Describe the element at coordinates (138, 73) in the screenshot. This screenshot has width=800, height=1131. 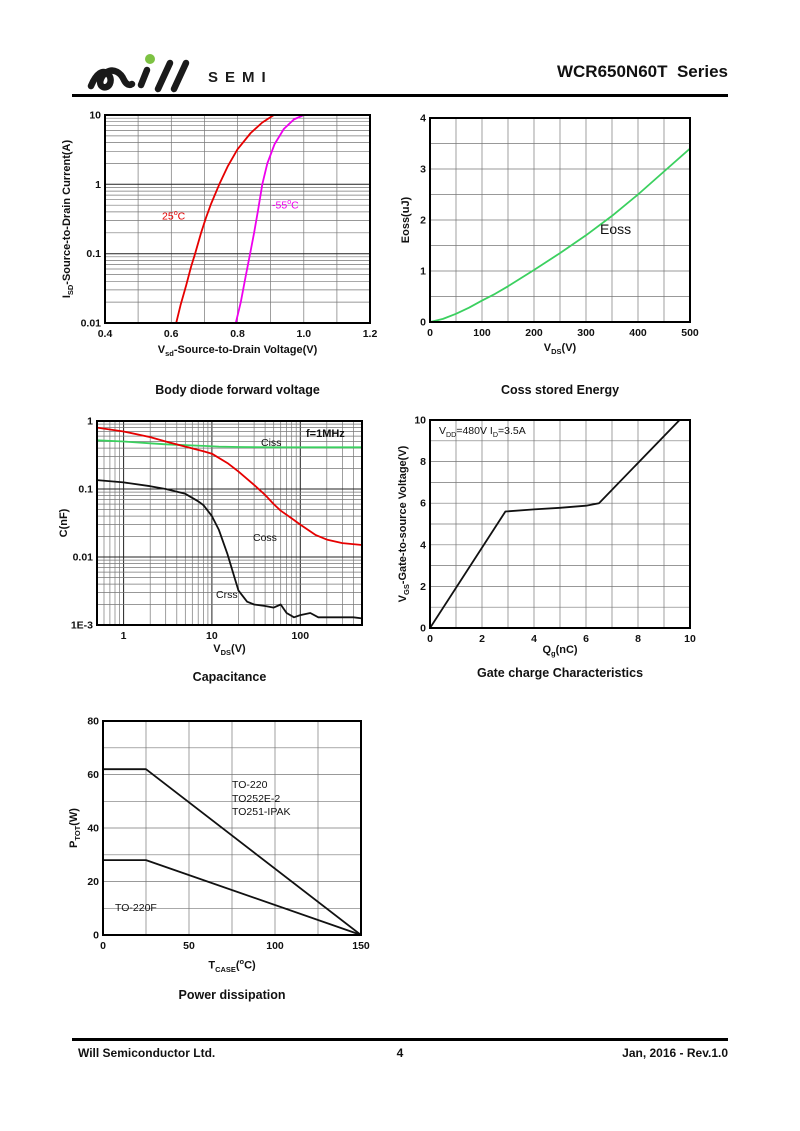
I see `will-logo-mark` at that location.